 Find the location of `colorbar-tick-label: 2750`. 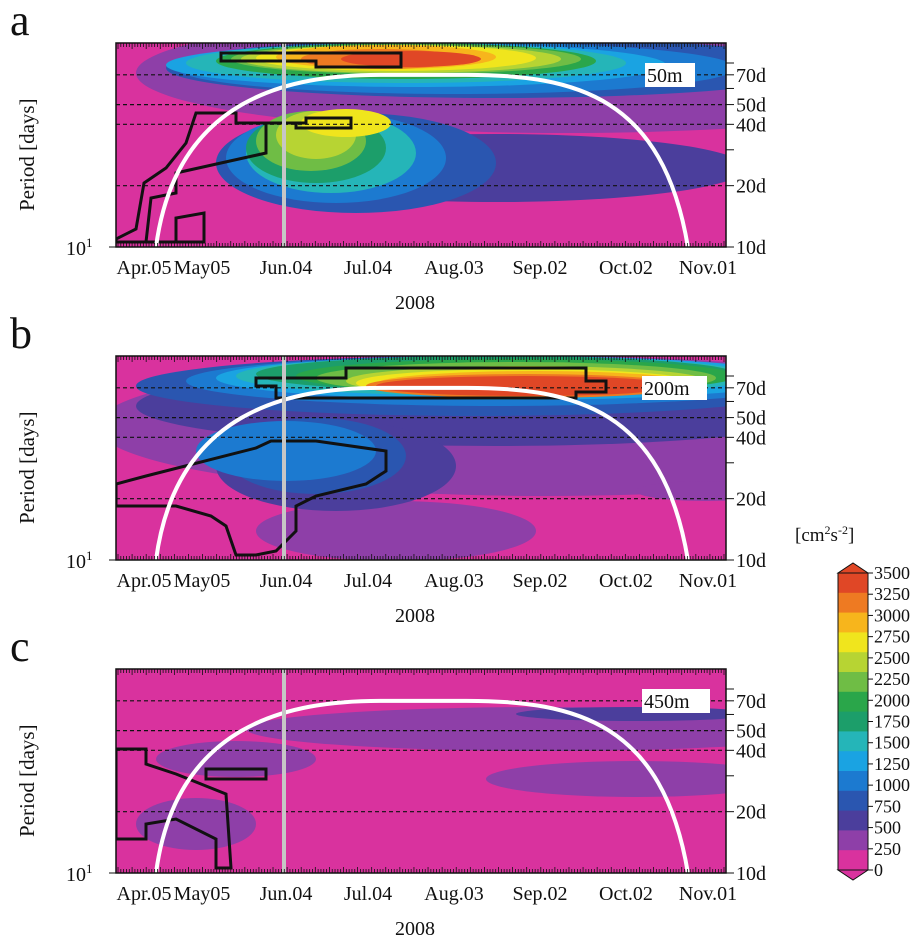

colorbar-tick-label: 2750 is located at coordinates (892, 637).